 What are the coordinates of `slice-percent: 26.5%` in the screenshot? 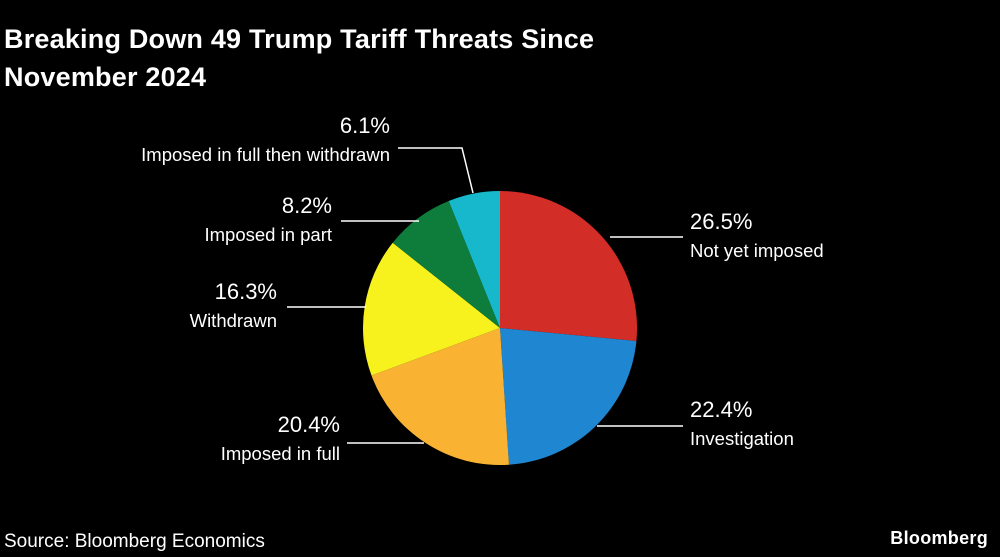 It's located at (721, 221).